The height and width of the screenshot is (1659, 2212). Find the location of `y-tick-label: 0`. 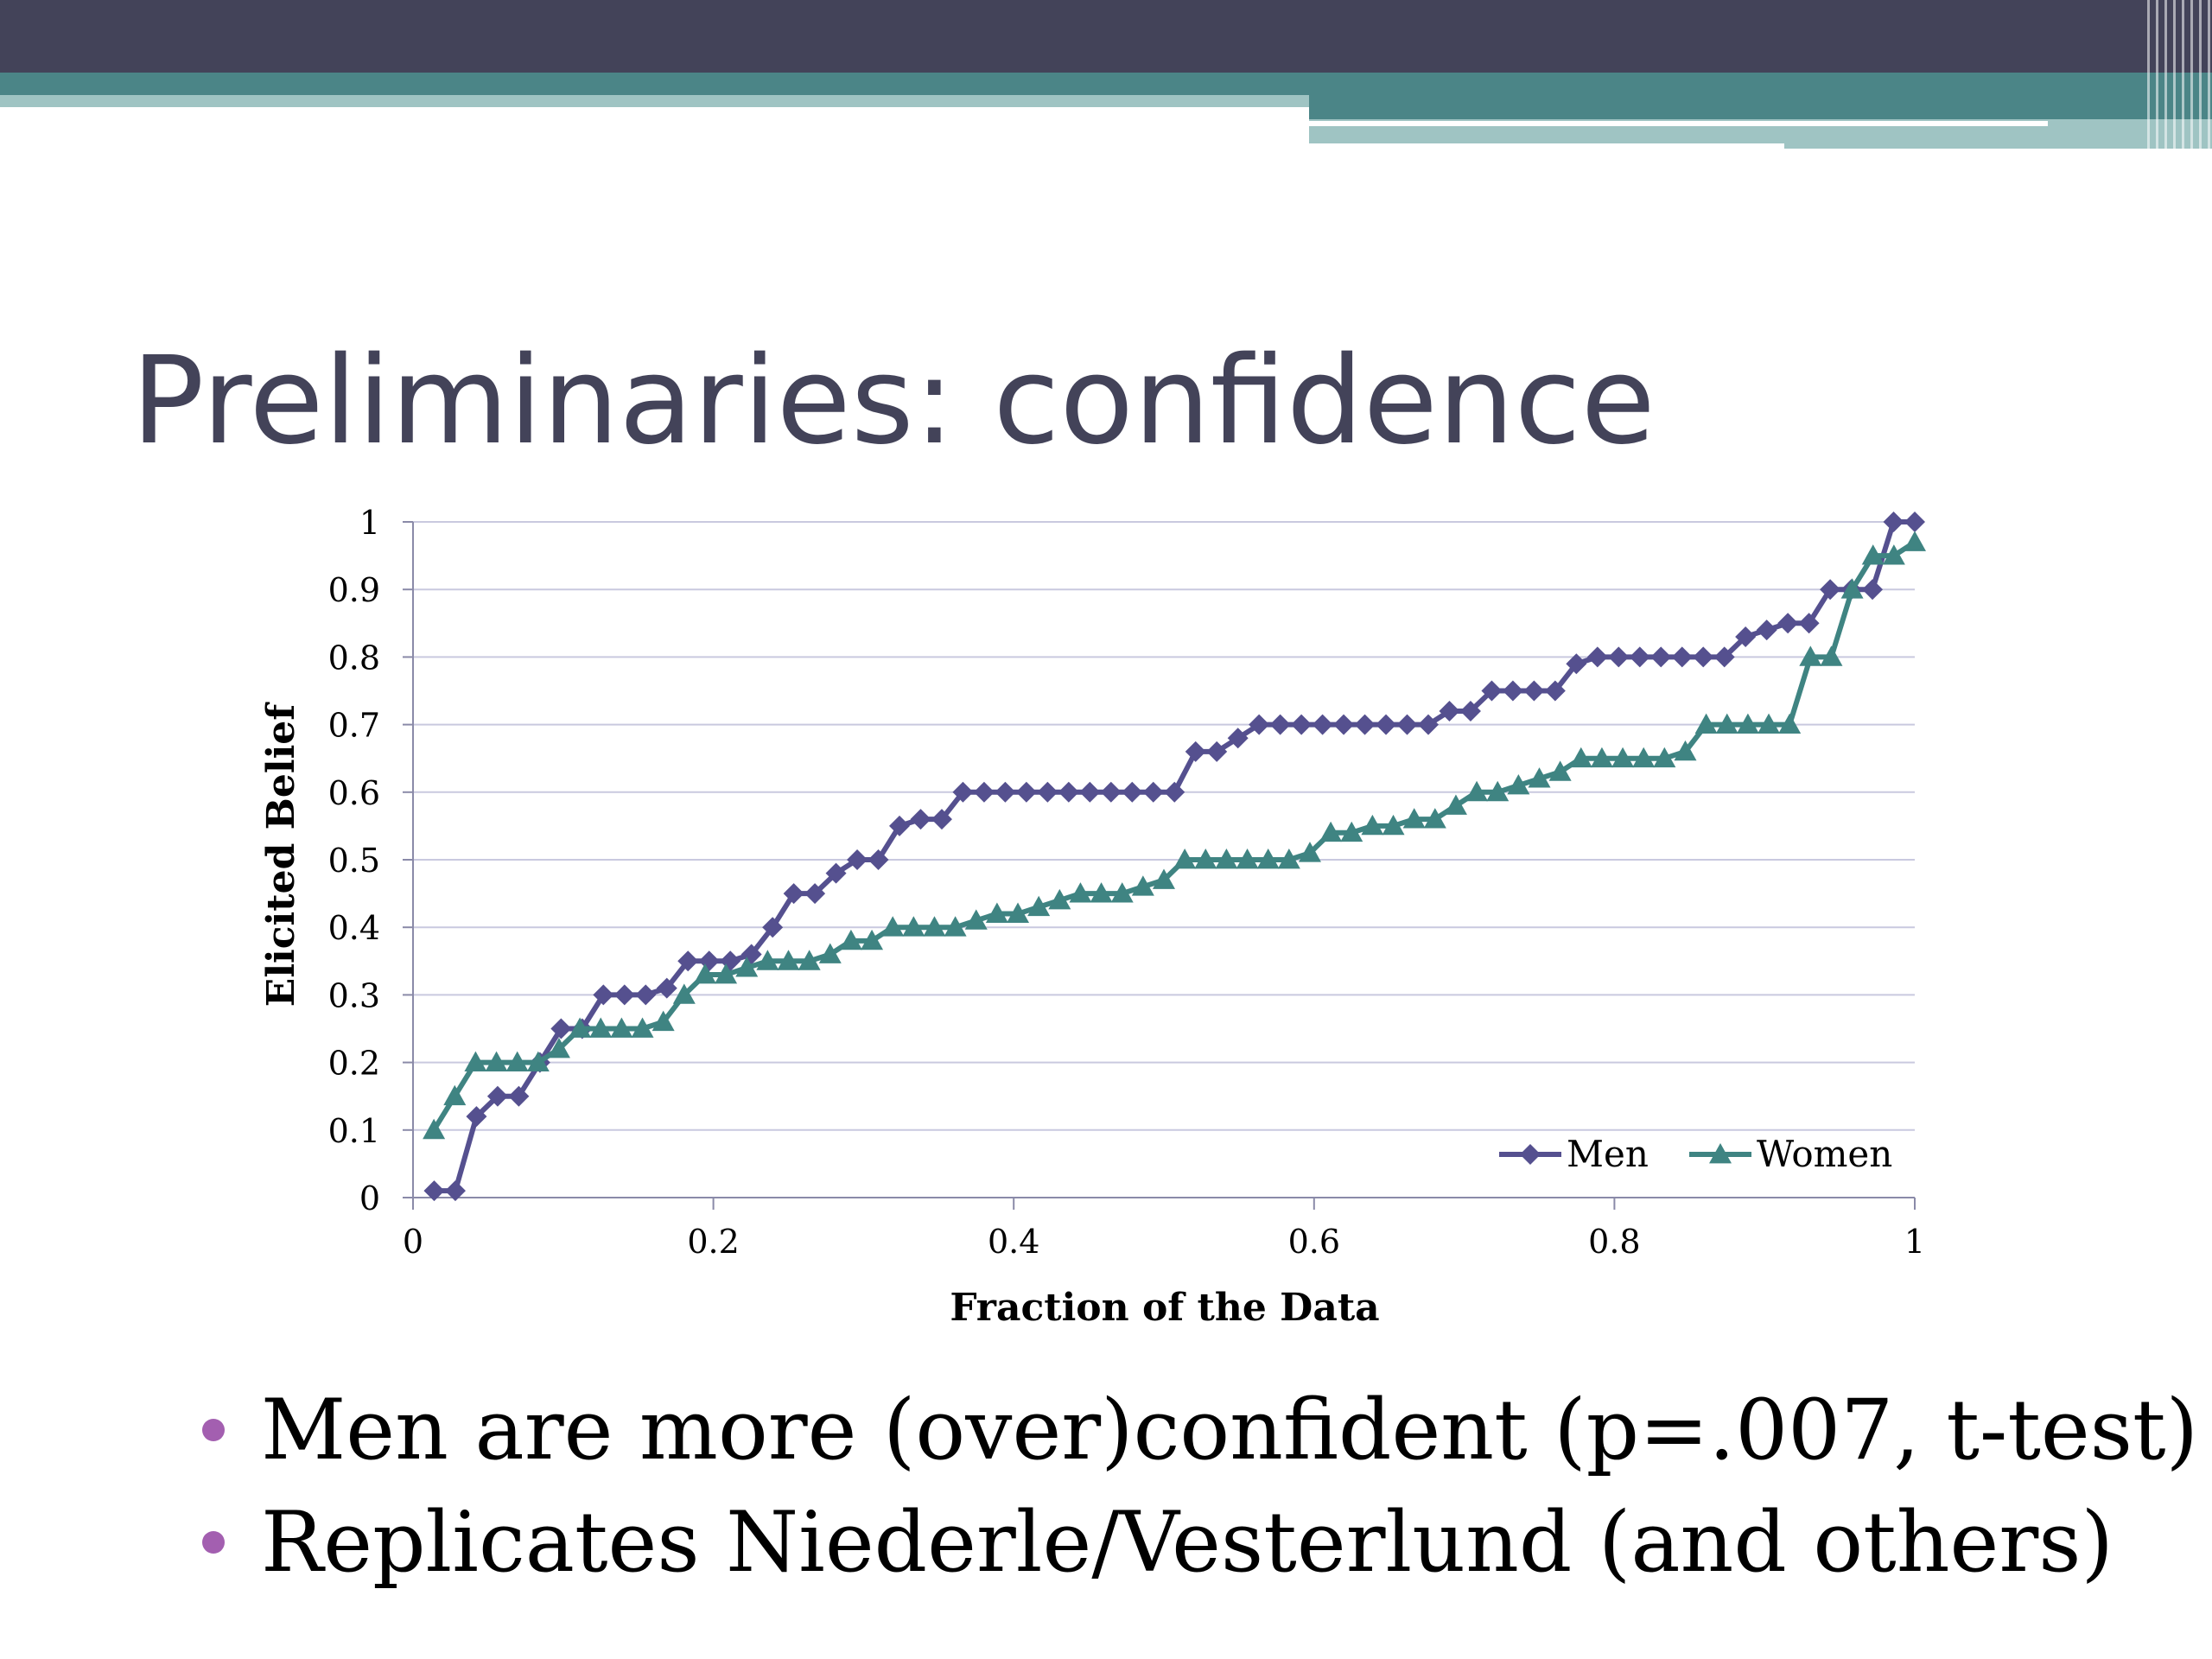

y-tick-label: 0 is located at coordinates (369, 1198).